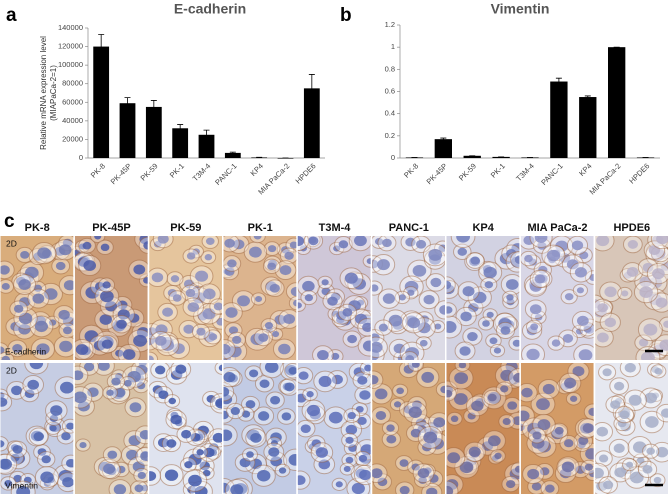  I want to click on y-tick-label: 60000, so click(72, 101).